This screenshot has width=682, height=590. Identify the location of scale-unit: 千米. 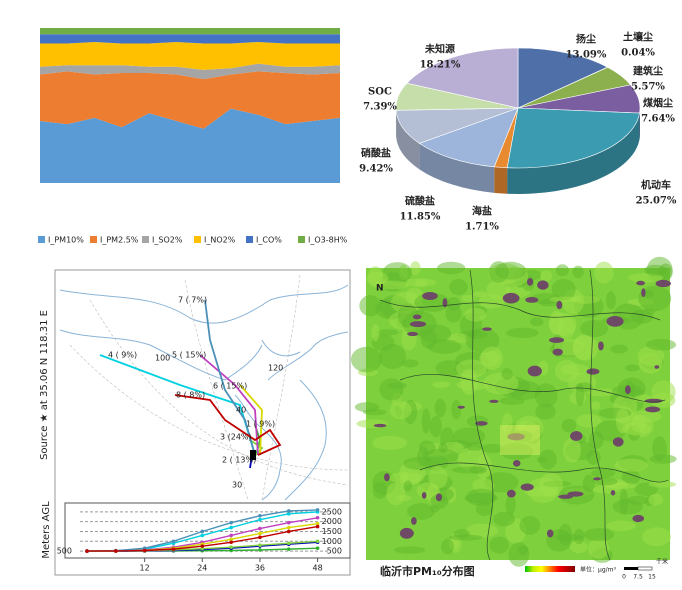
(662, 562).